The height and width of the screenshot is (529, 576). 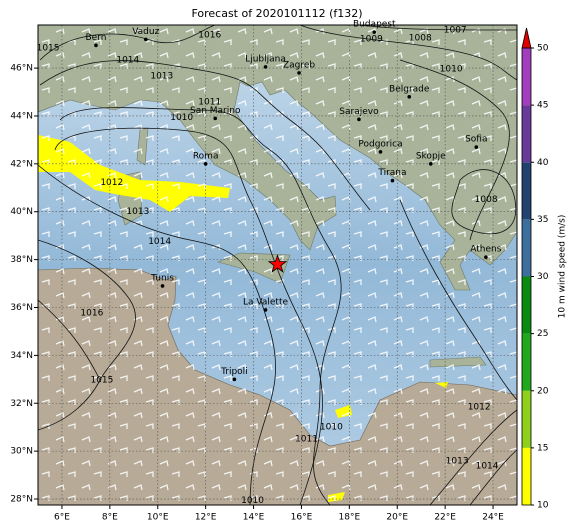 I want to click on city-label: Podgorica, so click(x=380, y=144).